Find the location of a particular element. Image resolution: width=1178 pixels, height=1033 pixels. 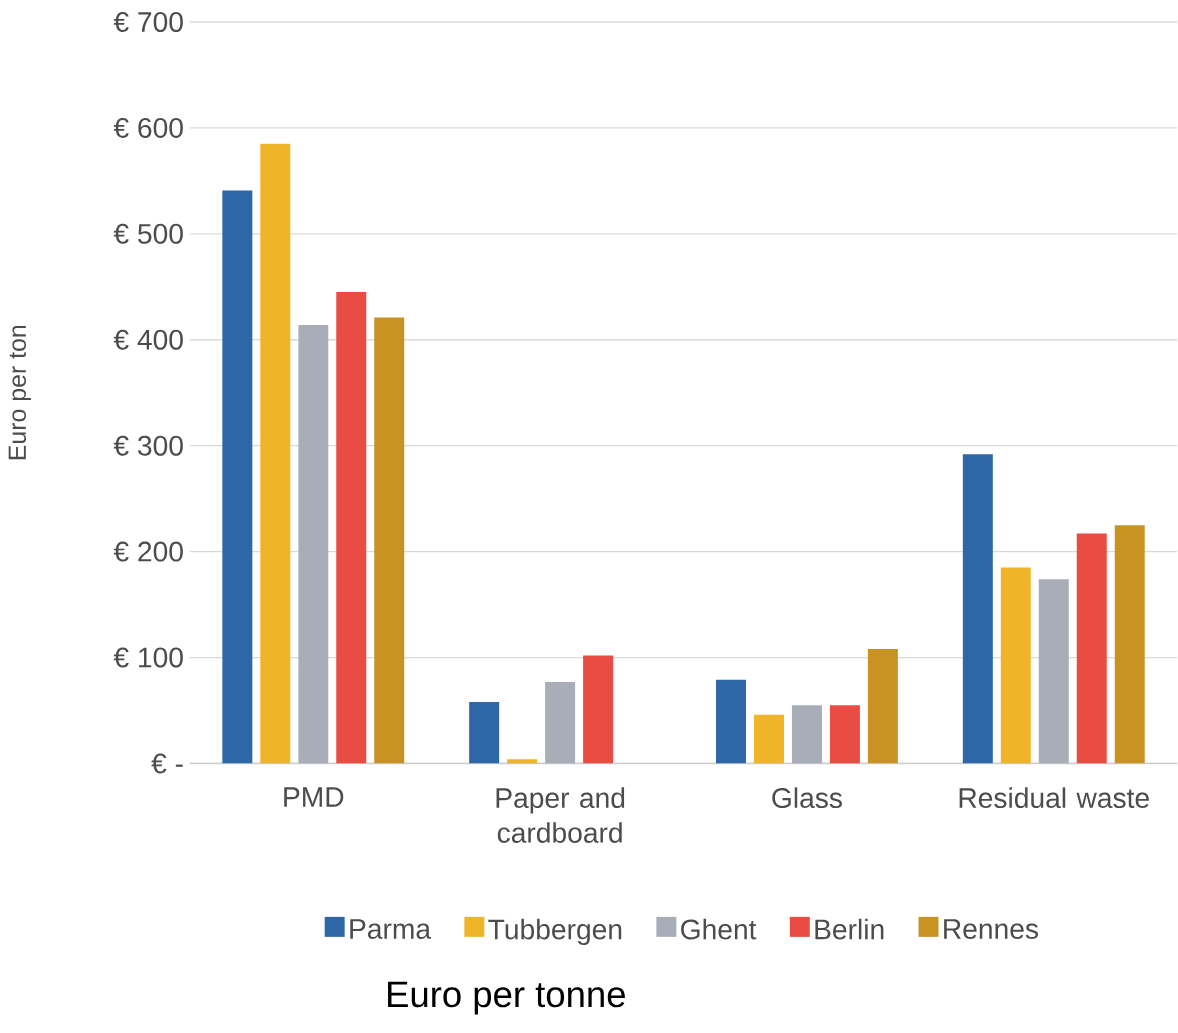

y-tick-label: € - is located at coordinates (167, 763).